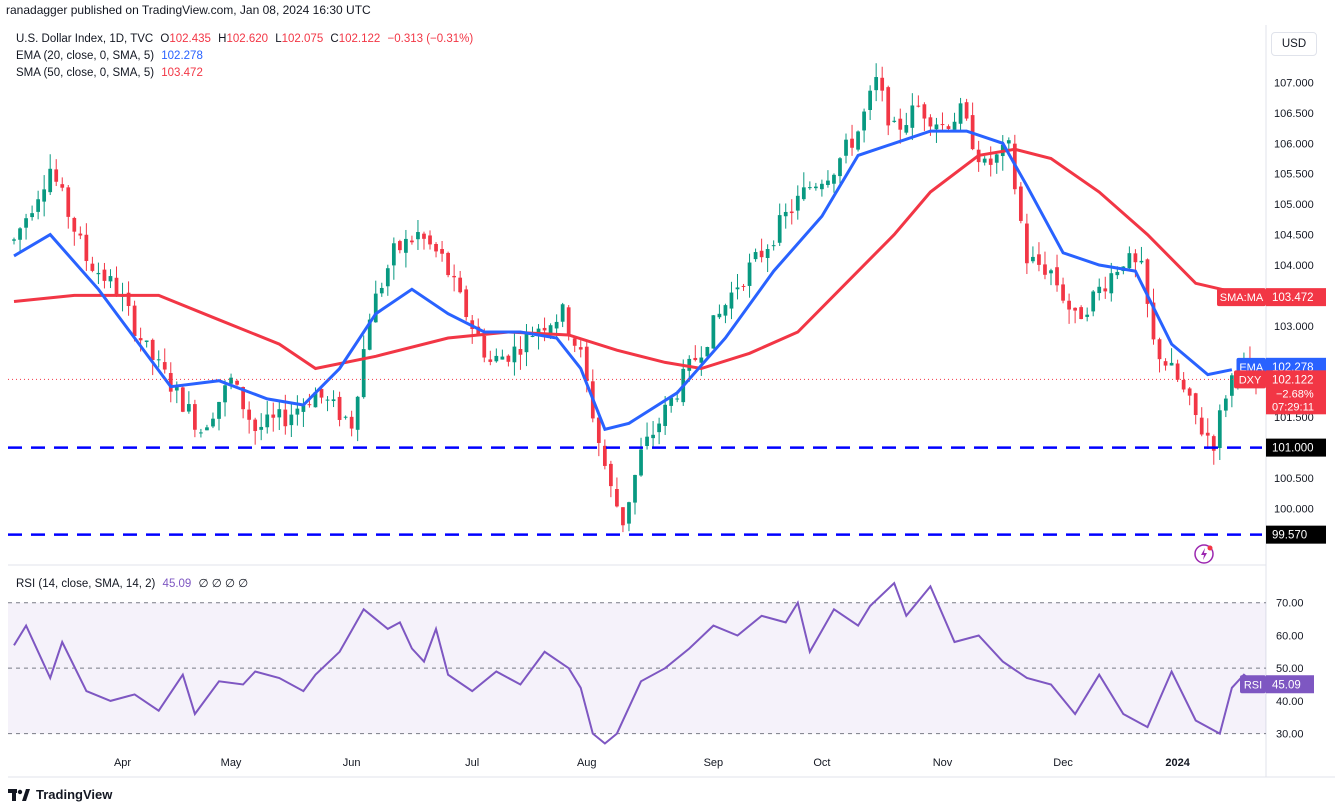 The width and height of the screenshot is (1335, 808). What do you see at coordinates (1294, 114) in the screenshot?
I see `price-tick-label: 106.500` at bounding box center [1294, 114].